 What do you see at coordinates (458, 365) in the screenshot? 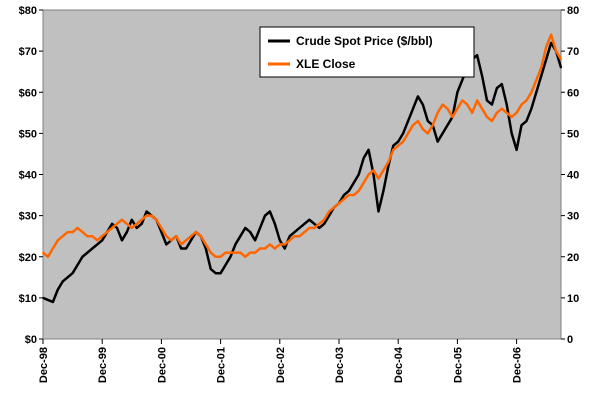
I see `x-tick-label: Dec-05` at bounding box center [458, 365].